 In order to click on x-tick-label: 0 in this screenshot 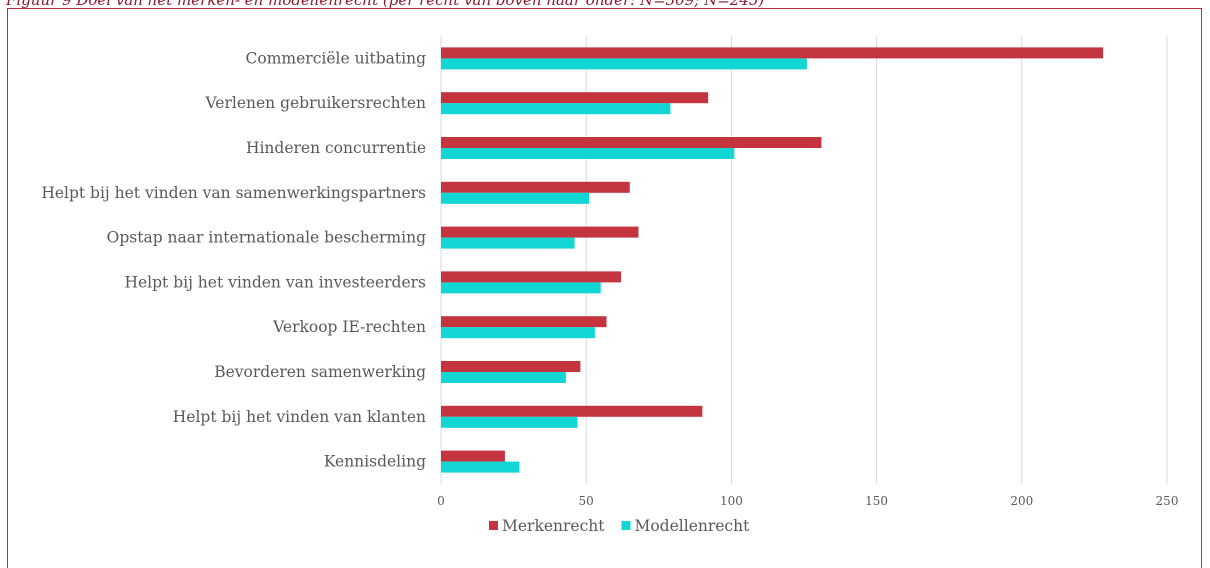, I will do `click(441, 501)`.